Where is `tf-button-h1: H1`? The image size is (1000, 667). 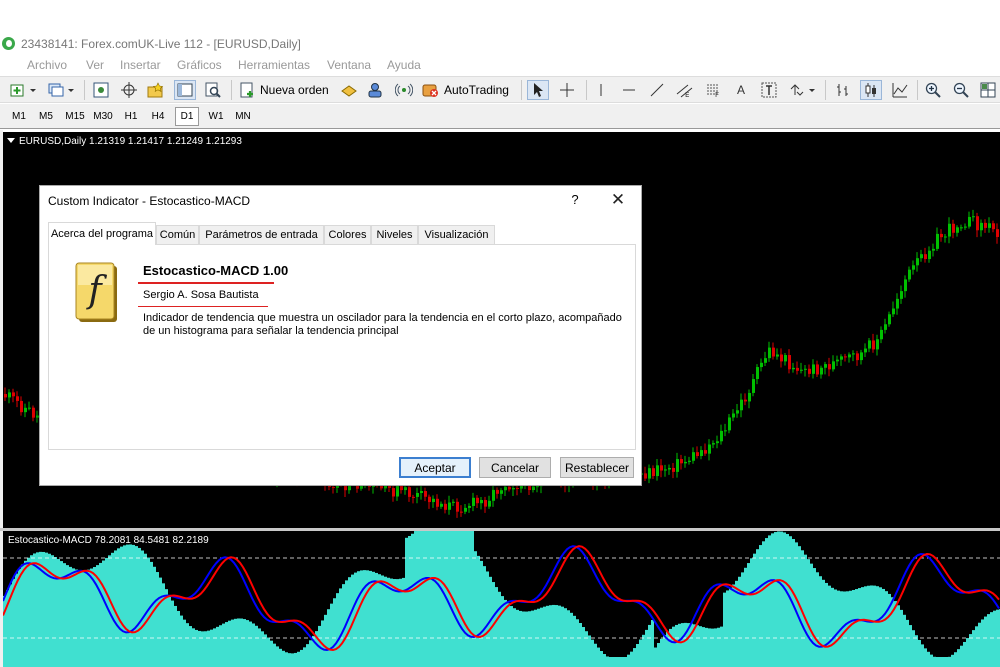 tf-button-h1: H1 is located at coordinates (131, 116).